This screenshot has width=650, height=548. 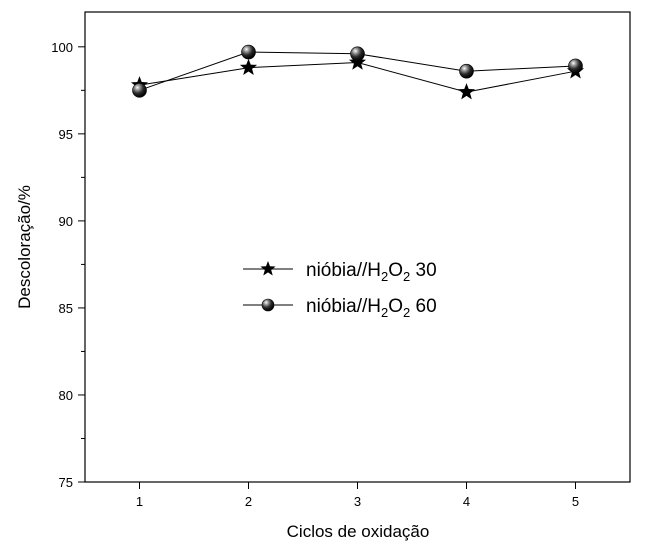 What do you see at coordinates (139, 501) in the screenshot?
I see `x-tick-label: 1` at bounding box center [139, 501].